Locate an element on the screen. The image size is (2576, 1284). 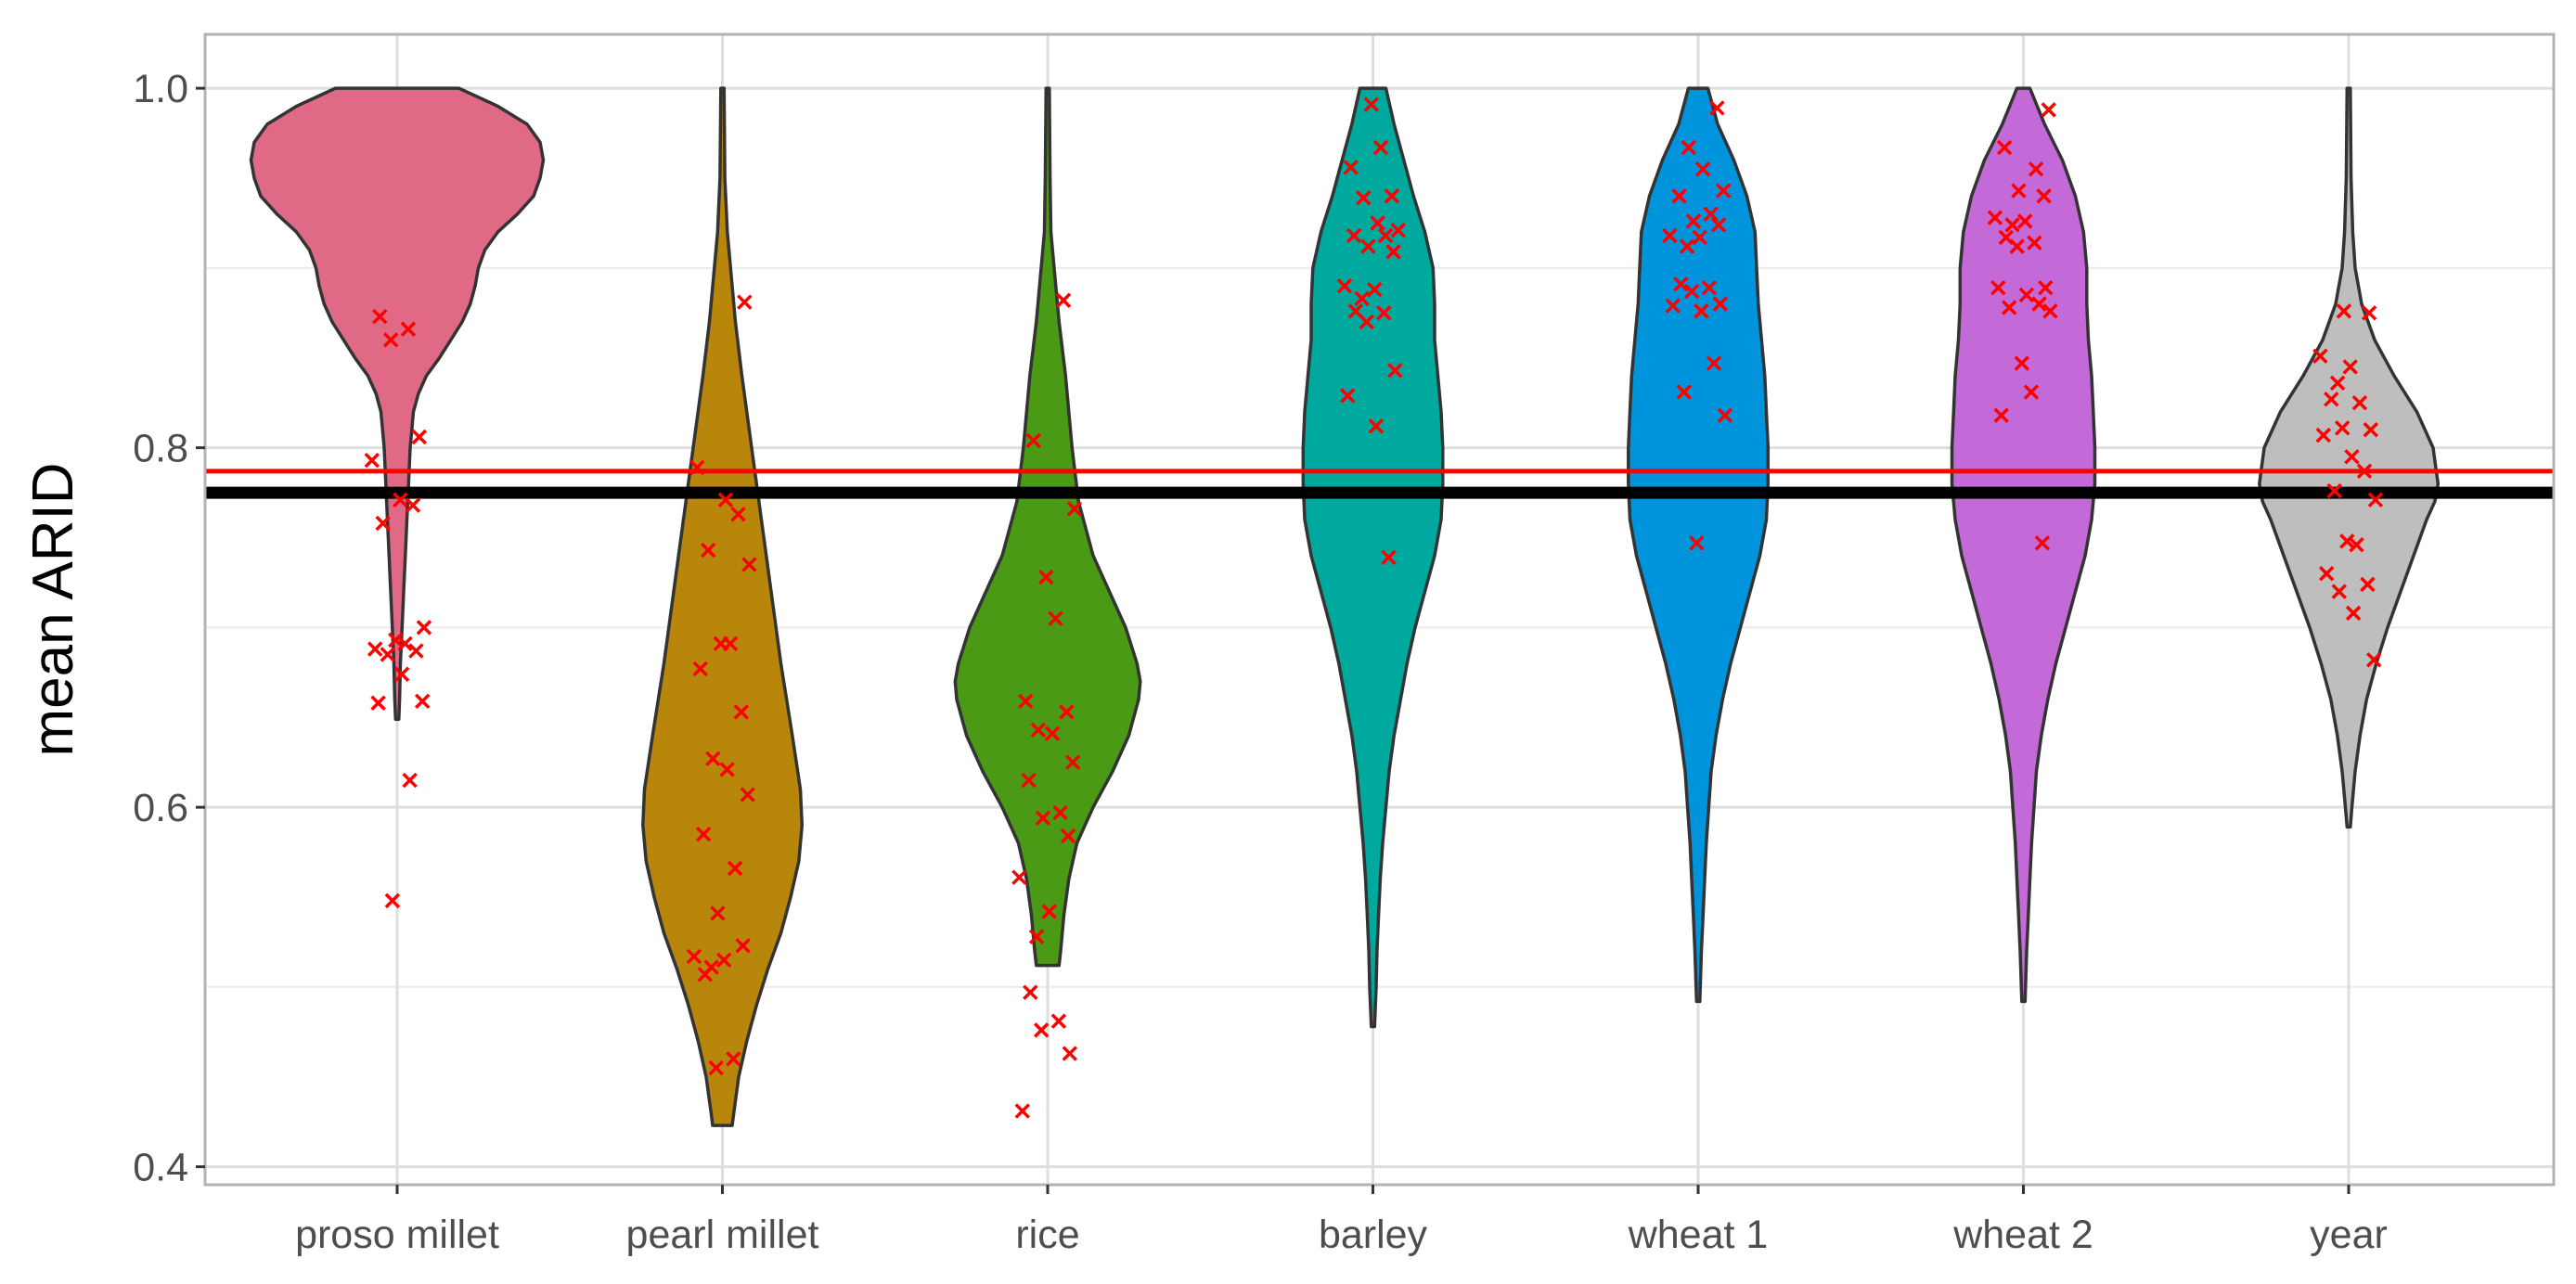
y-axis-title: mean ARID is located at coordinates (53, 609).